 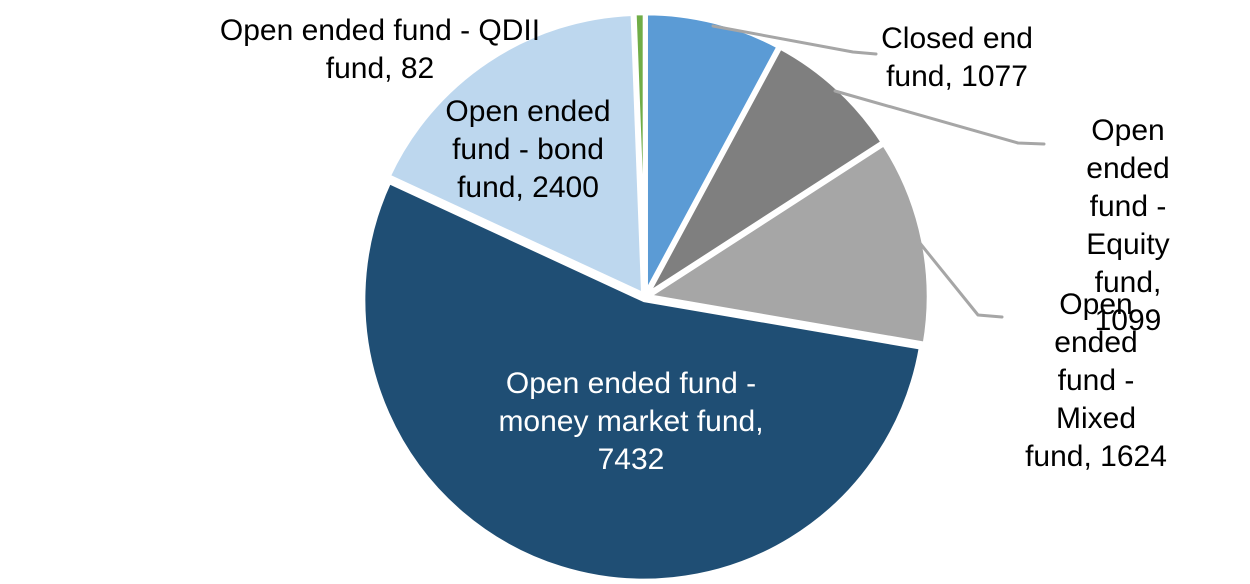 What do you see at coordinates (939, 117) in the screenshot?
I see `leader-line-equity-fund` at bounding box center [939, 117].